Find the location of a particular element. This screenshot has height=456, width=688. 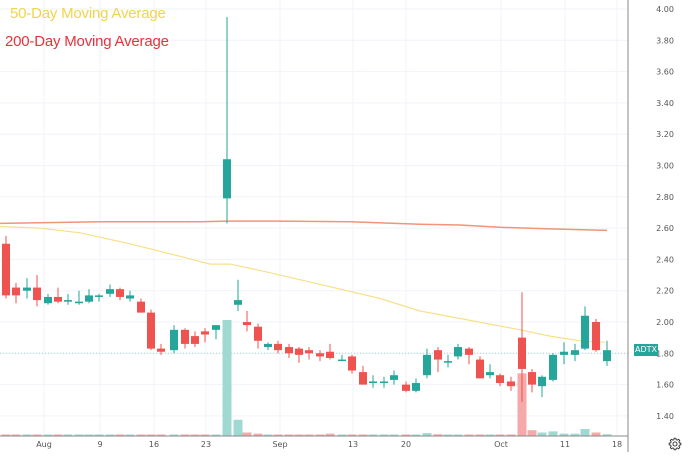

y-tick-label: 2.80 is located at coordinates (665, 197).